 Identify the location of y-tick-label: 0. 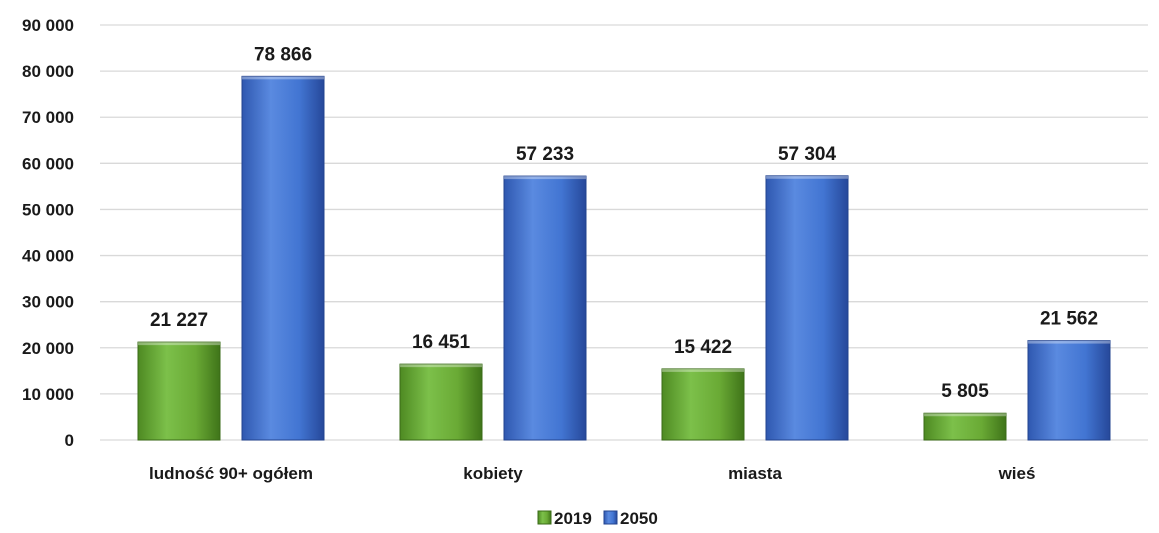
(69, 440).